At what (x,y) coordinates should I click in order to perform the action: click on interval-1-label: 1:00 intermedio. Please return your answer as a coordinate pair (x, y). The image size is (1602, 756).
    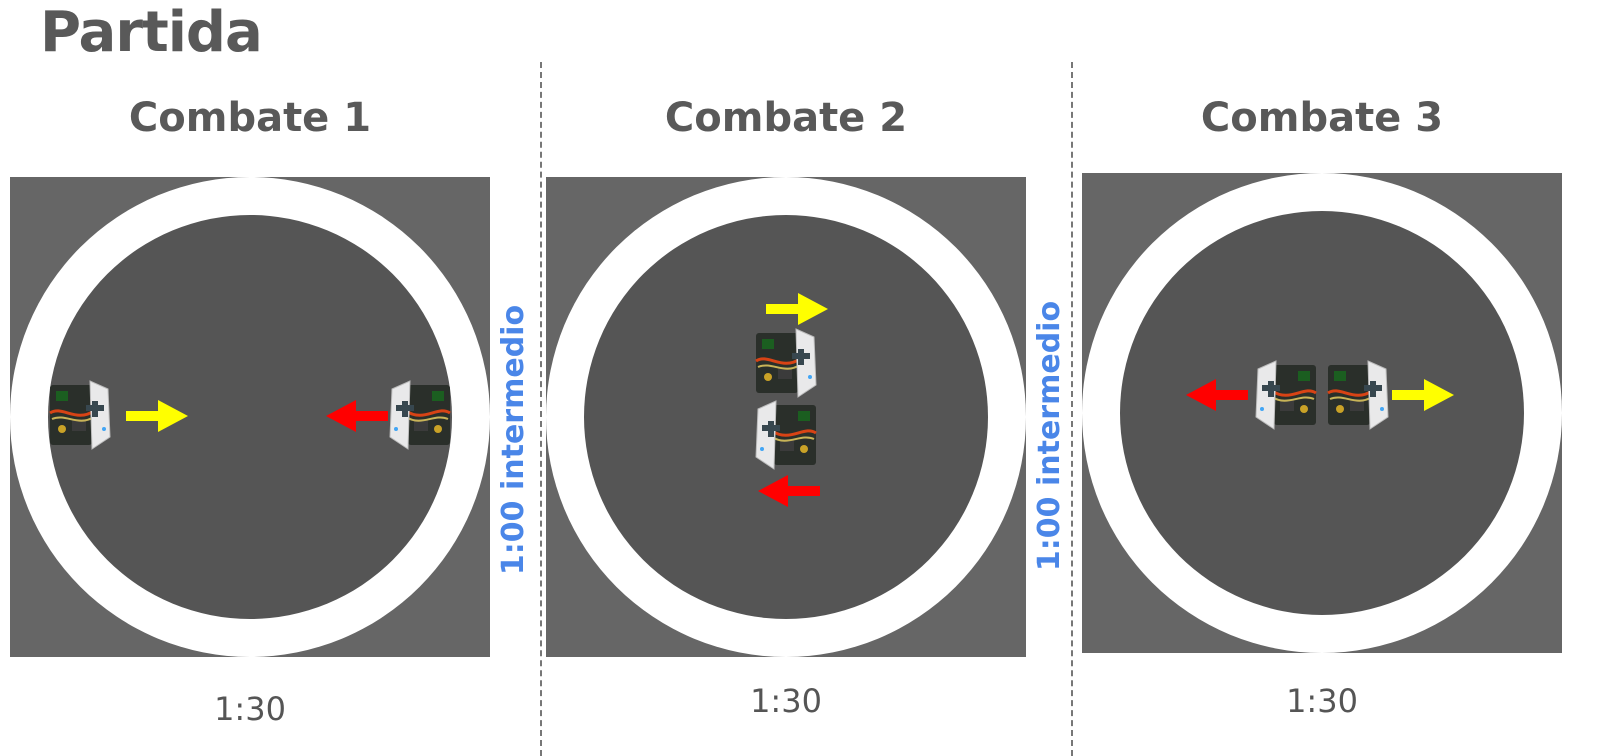
    Looking at the image, I should click on (513, 440).